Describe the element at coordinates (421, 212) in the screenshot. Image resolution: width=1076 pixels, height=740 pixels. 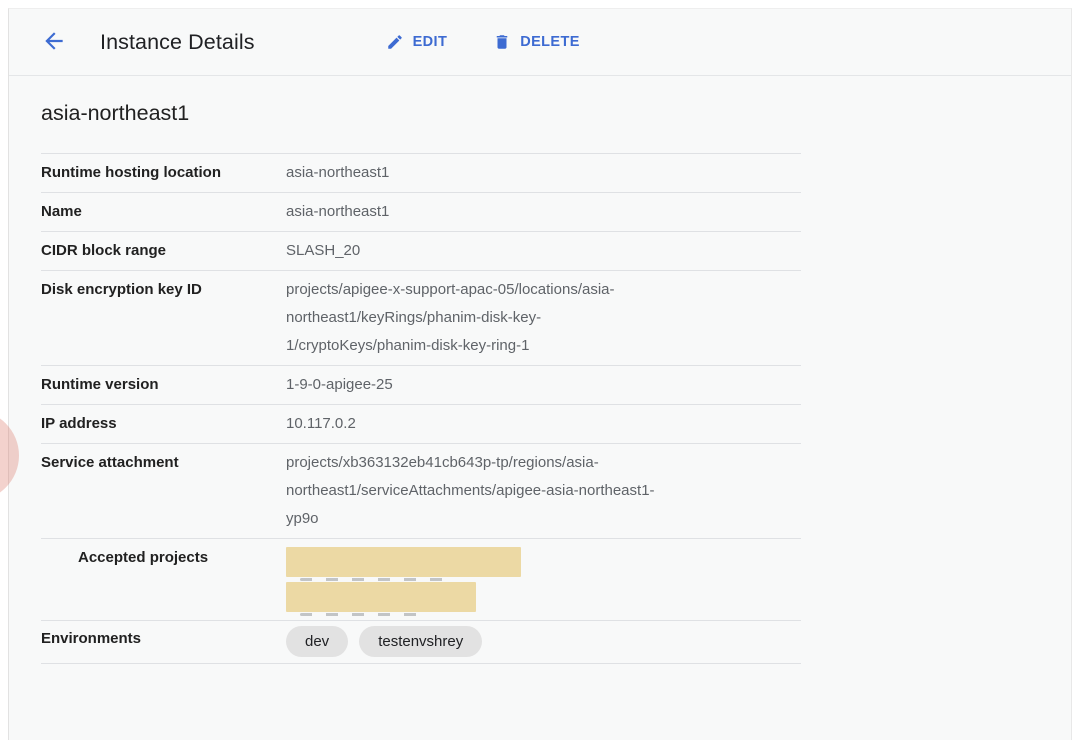
I see `table-row-name: Name asia-northeast1` at that location.